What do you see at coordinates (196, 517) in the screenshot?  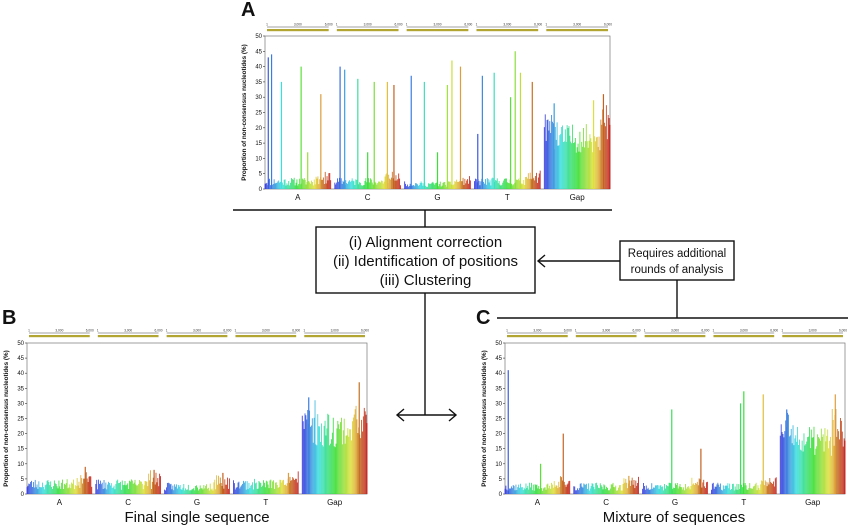 I see `caption-final-single-sequence: Final single sequence` at bounding box center [196, 517].